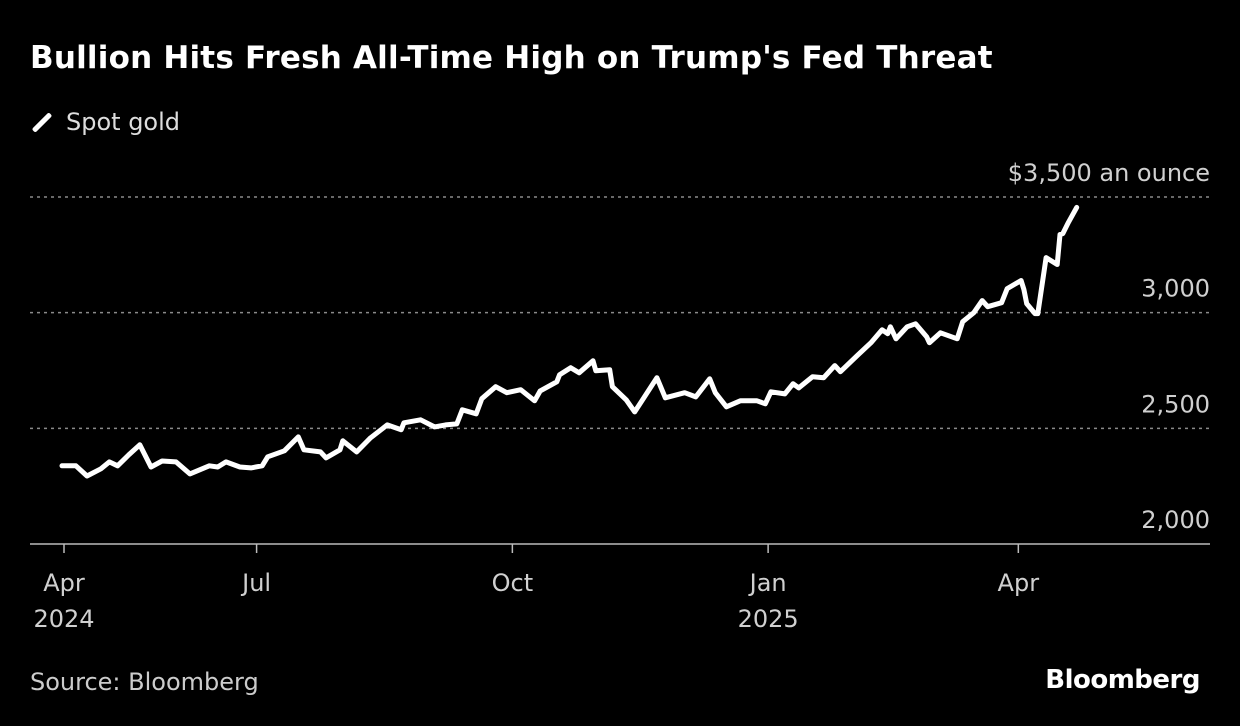  I want to click on x-tick-year-label: 2025, so click(768, 619).